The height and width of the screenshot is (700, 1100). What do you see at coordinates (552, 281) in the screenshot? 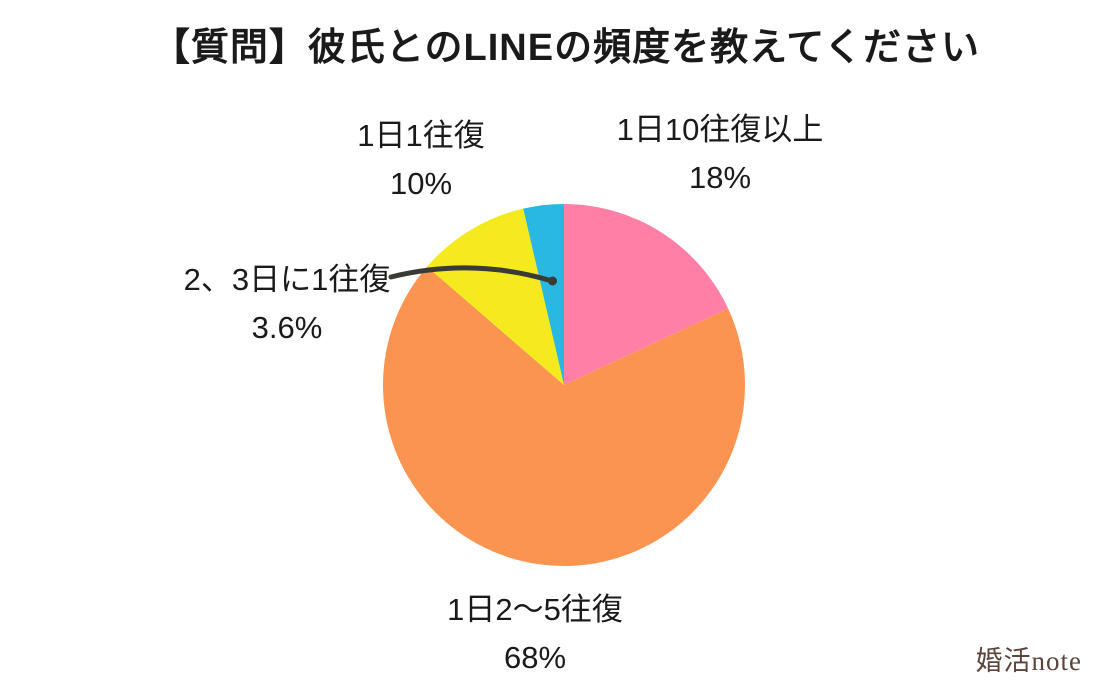
I see `leader-line-end-dot` at bounding box center [552, 281].